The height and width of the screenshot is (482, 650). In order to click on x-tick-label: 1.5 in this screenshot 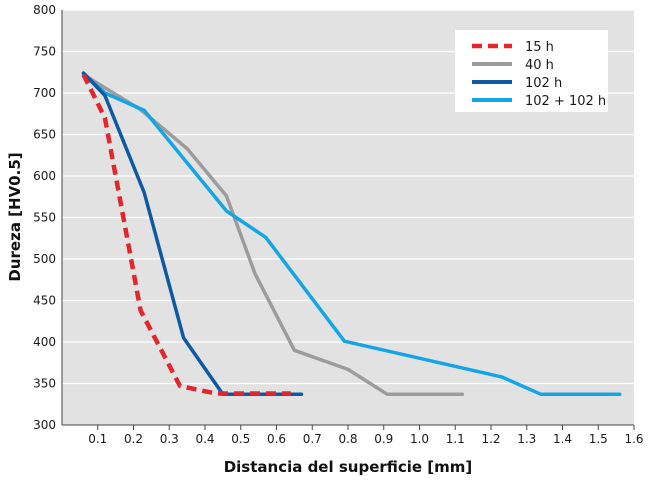, I will do `click(598, 439)`.